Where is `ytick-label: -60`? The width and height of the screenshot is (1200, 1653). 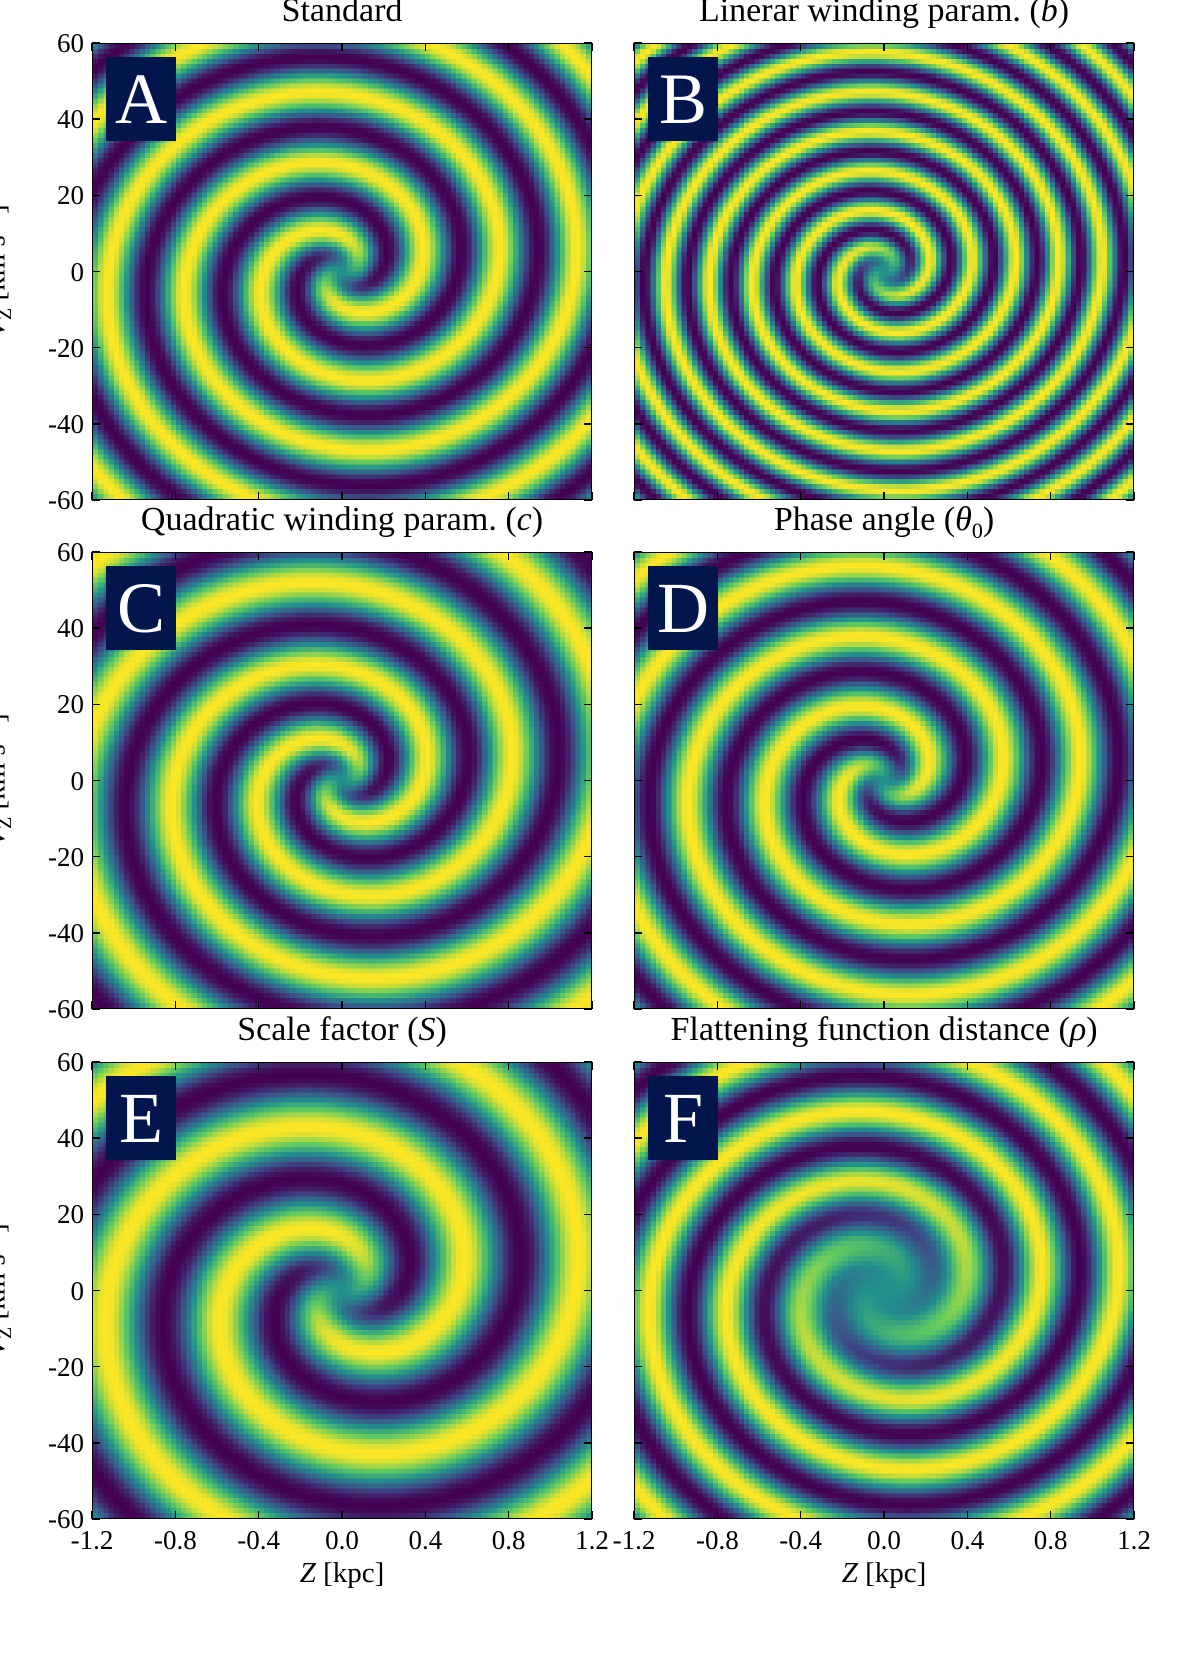
ytick-label: -60 is located at coordinates (66, 1519).